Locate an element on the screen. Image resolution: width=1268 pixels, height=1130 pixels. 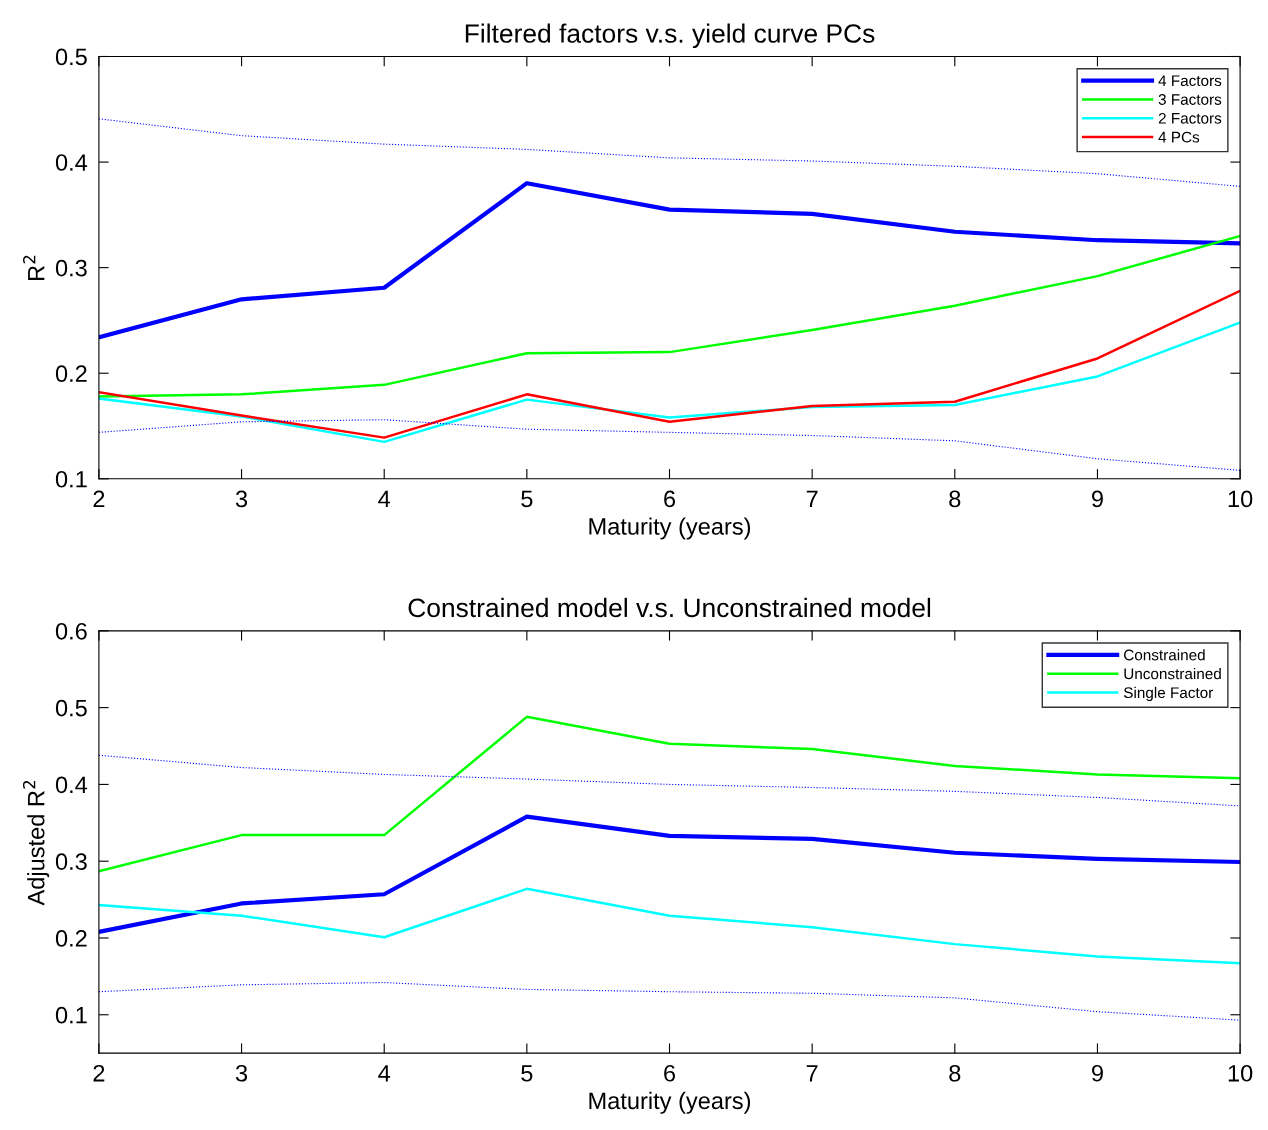
chart-title: Constrained model v.s. Unconstrained model is located at coordinates (669, 607).